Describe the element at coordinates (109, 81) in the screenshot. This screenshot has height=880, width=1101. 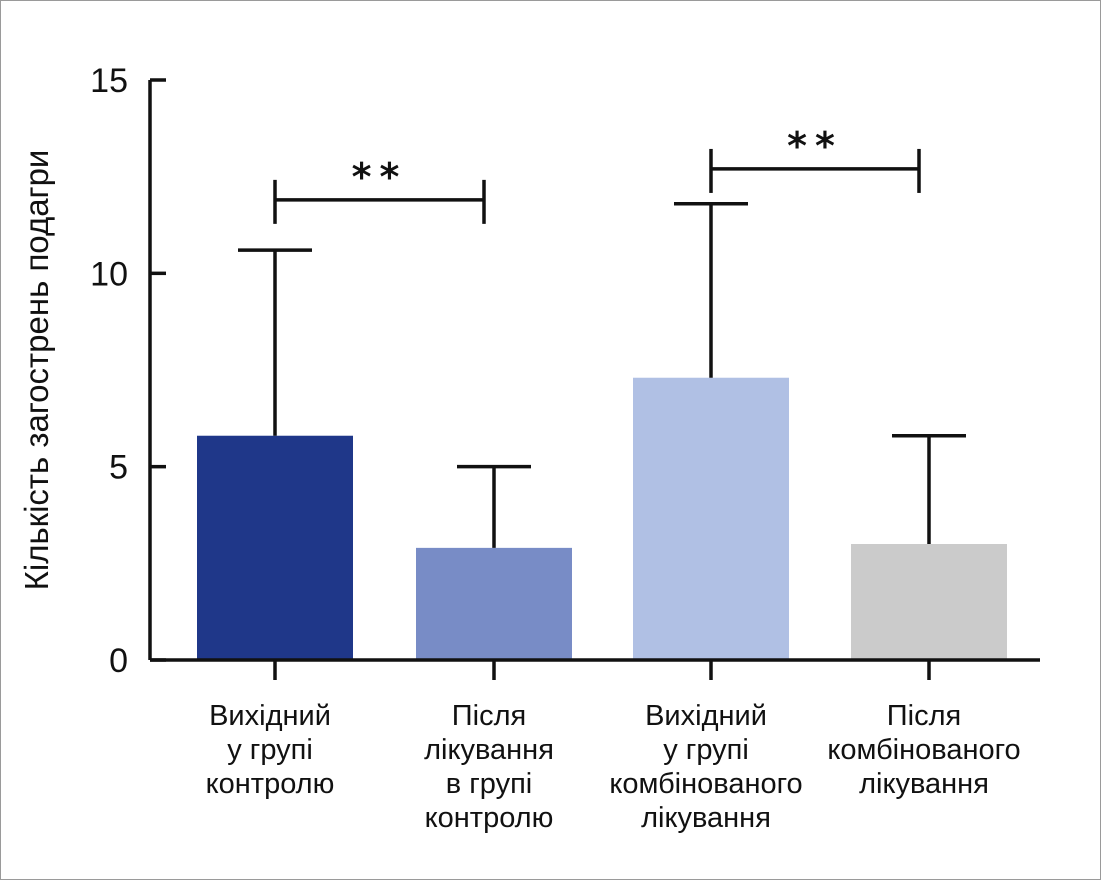
I see `y-tick-label-15: 15` at that location.